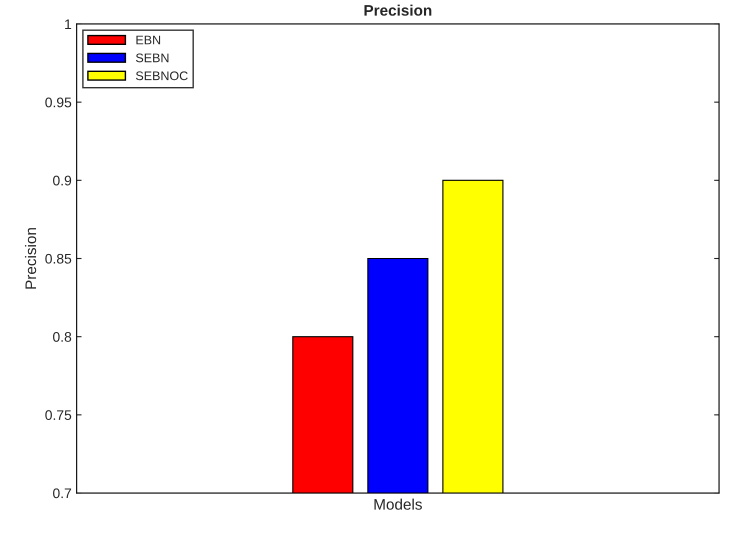 This screenshot has height=533, width=730. Describe the element at coordinates (68, 24) in the screenshot. I see `y-tick-label: 1` at that location.